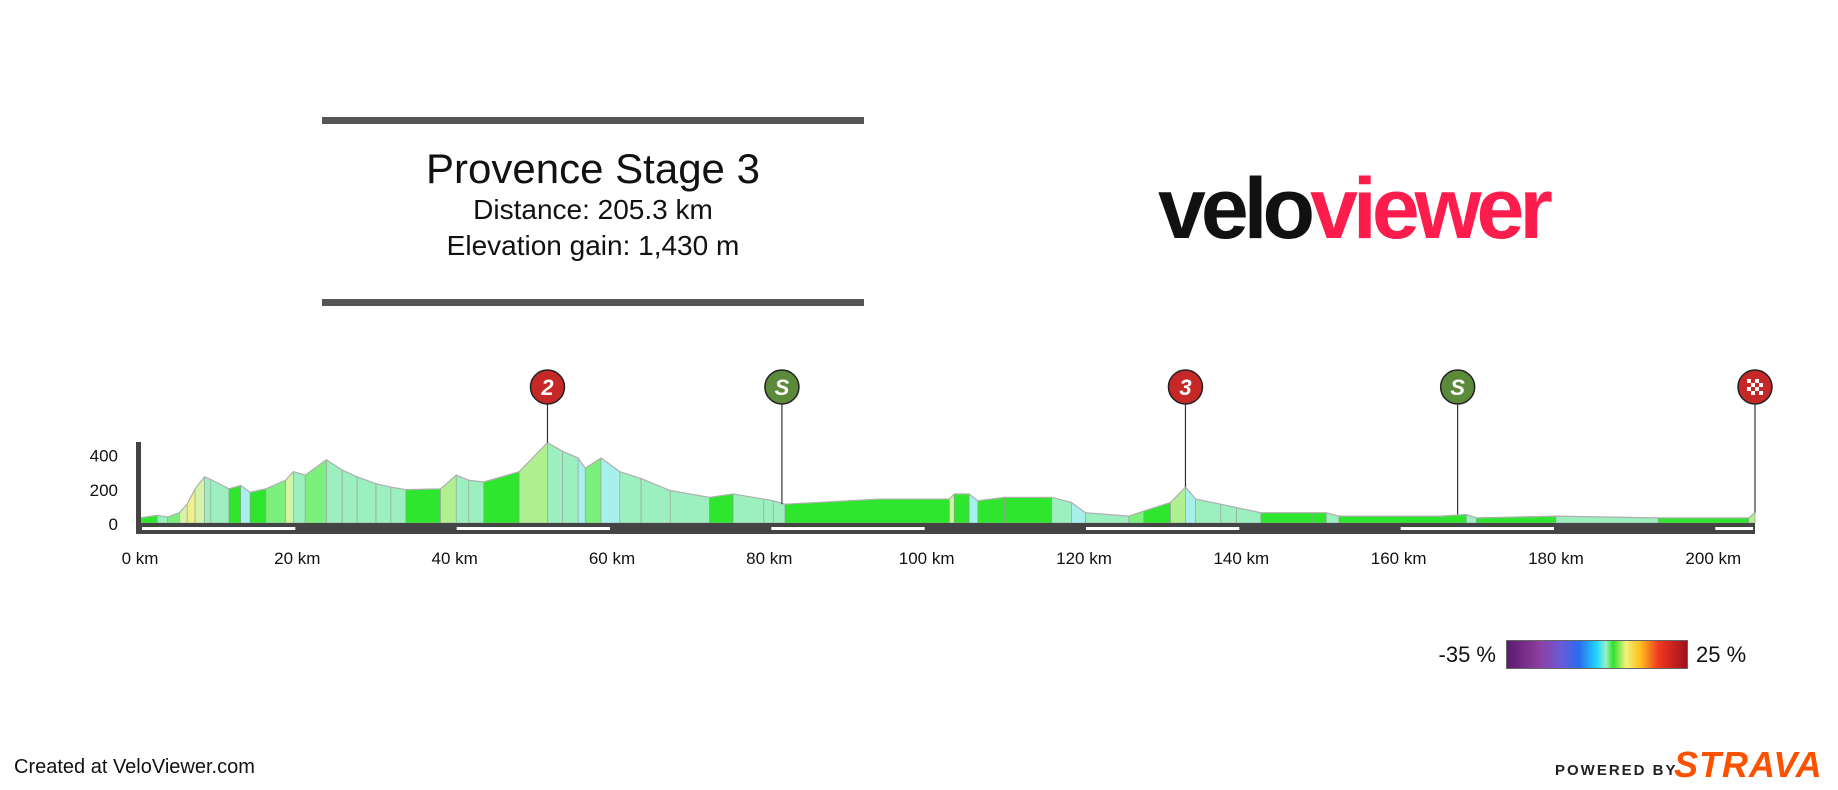 Image resolution: width=1838 pixels, height=790 pixels. Describe the element at coordinates (140, 558) in the screenshot. I see `x-tick-label: 0 km` at that location.